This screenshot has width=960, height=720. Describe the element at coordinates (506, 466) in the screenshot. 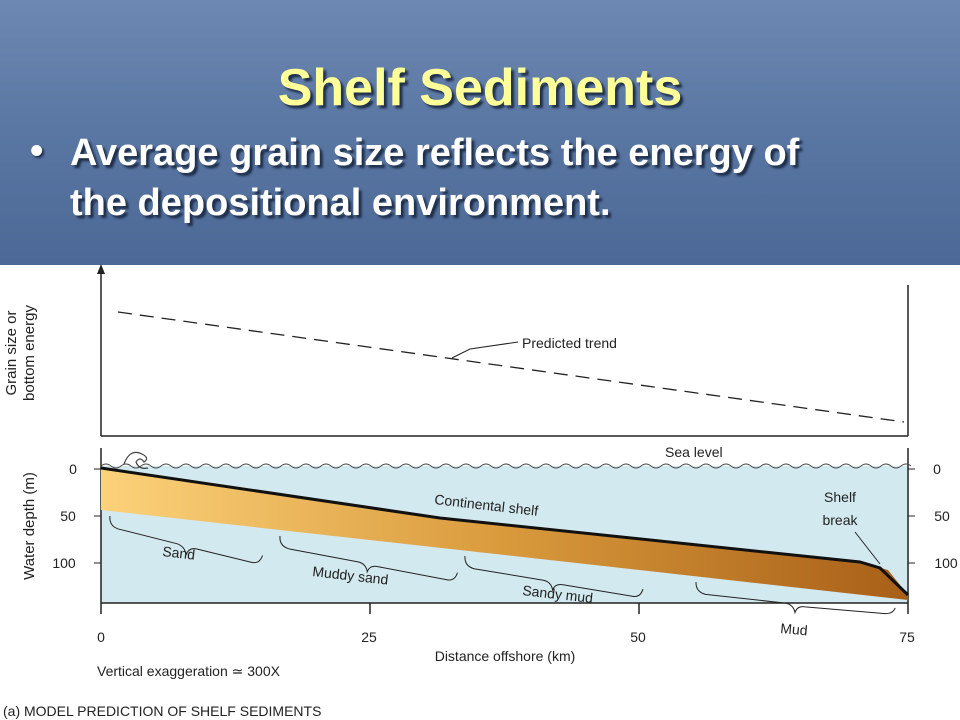

I see `sea-level-waves` at that location.